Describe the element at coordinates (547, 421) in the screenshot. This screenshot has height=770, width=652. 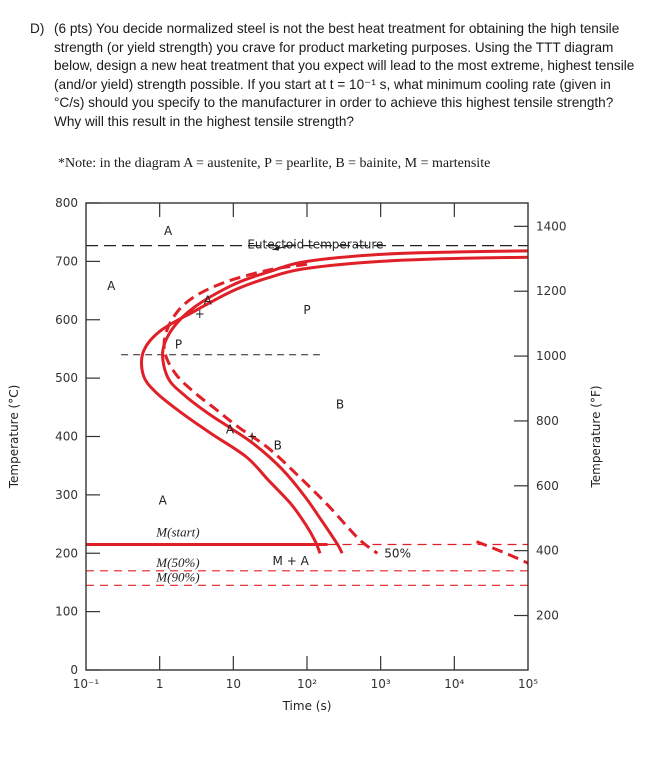
I see `y-tick-label-right: 800` at that location.